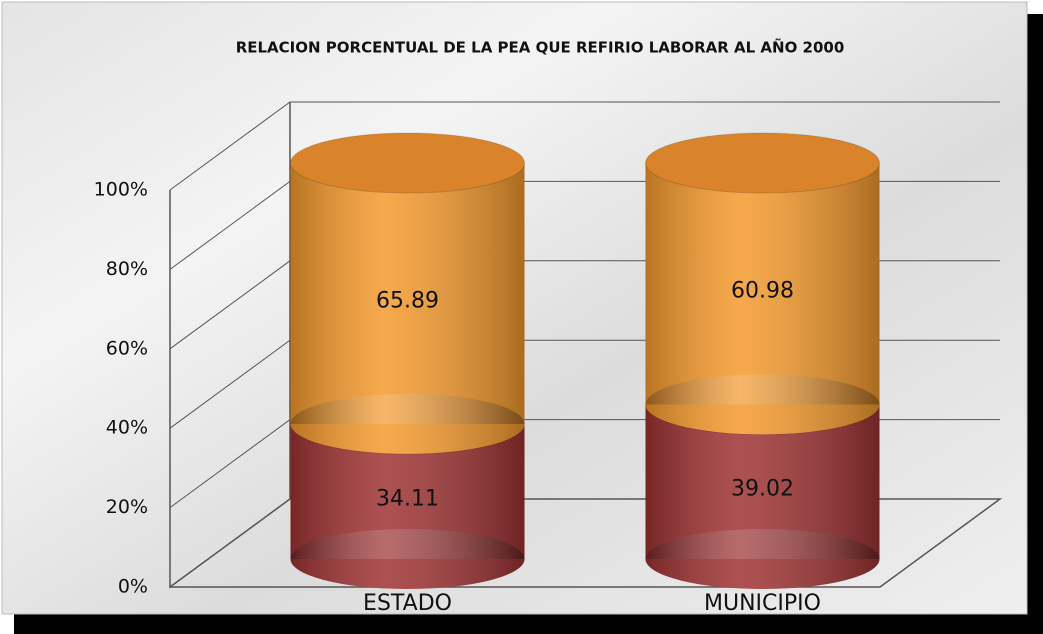 Image resolution: width=1043 pixels, height=634 pixels. What do you see at coordinates (127, 269) in the screenshot?
I see `y-tick-label: 80%` at bounding box center [127, 269].